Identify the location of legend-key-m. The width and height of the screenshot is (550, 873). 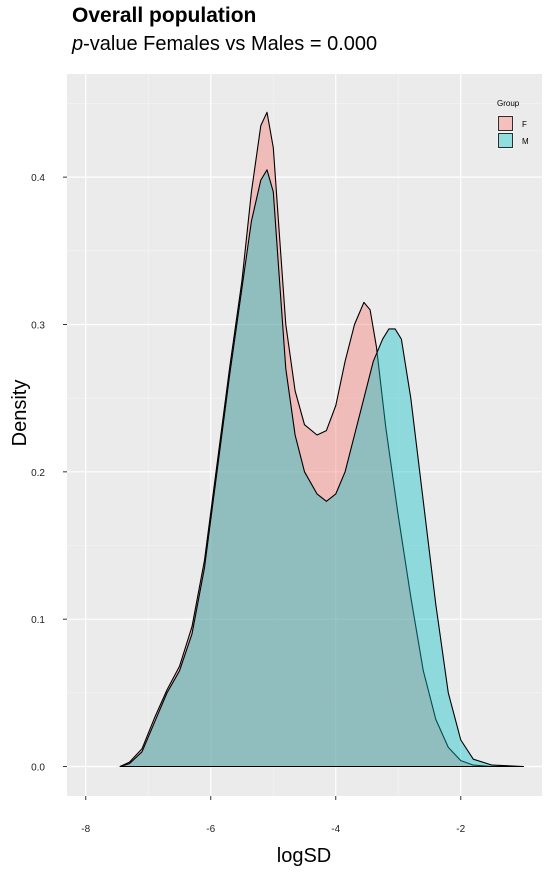
(505, 140).